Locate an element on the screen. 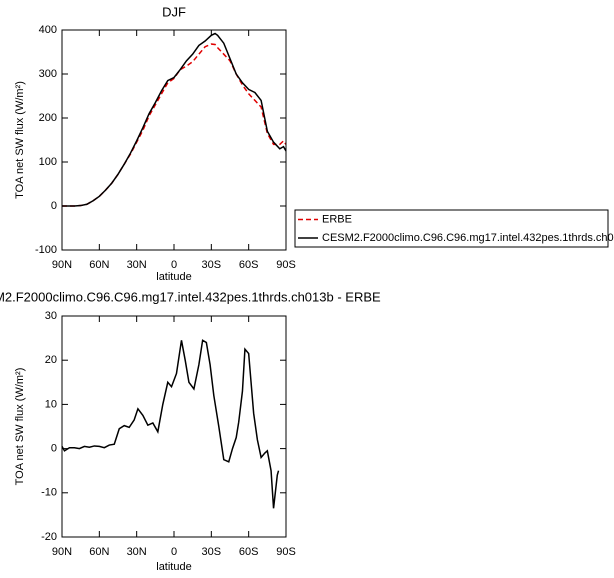  legend-label: ERBE is located at coordinates (337, 219).